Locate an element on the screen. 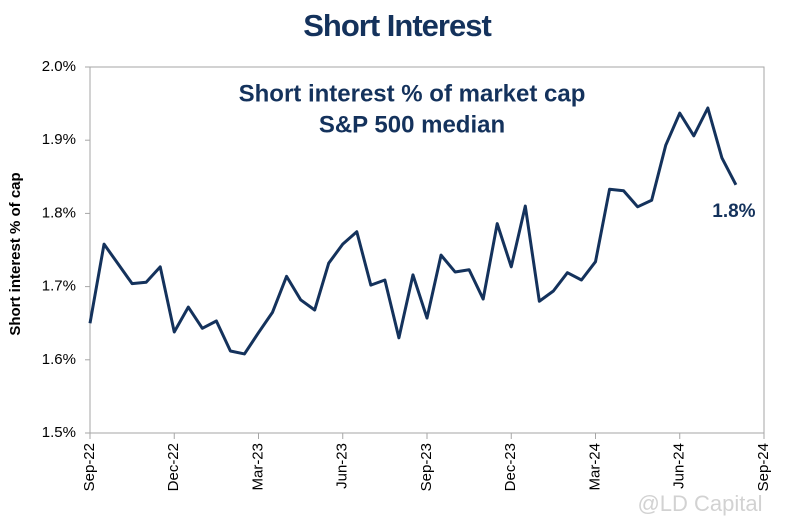 The width and height of the screenshot is (788, 525). x-tick-label: Mar-23 is located at coordinates (257, 467).